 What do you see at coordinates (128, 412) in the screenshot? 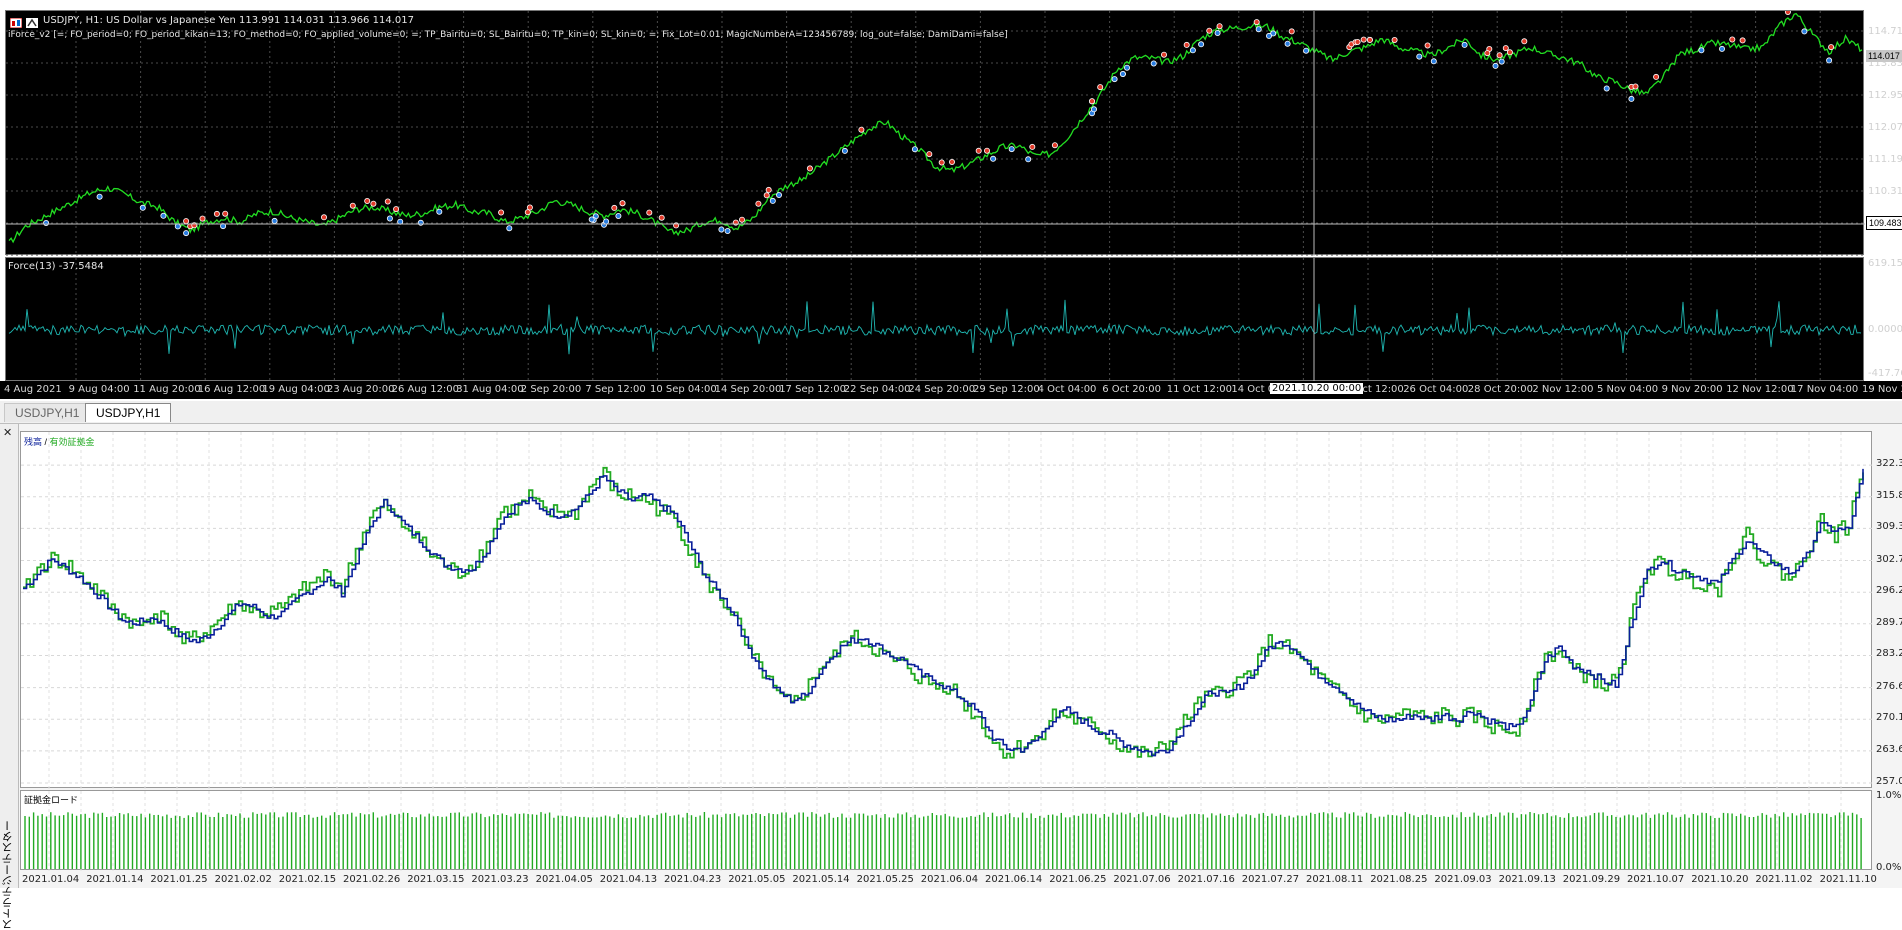
I see `chart-tab-active: USDJPY,H1` at bounding box center [128, 412].